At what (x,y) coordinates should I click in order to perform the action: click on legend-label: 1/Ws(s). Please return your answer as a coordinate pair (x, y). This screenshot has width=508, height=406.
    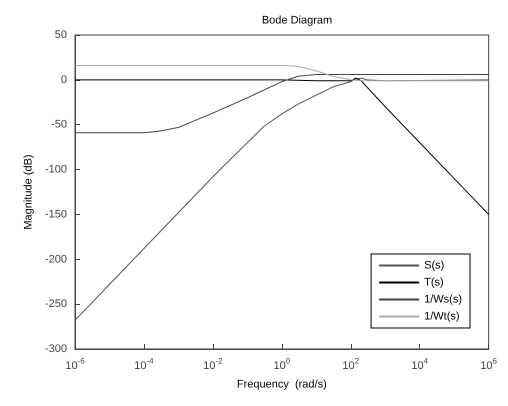
    Looking at the image, I should click on (443, 300).